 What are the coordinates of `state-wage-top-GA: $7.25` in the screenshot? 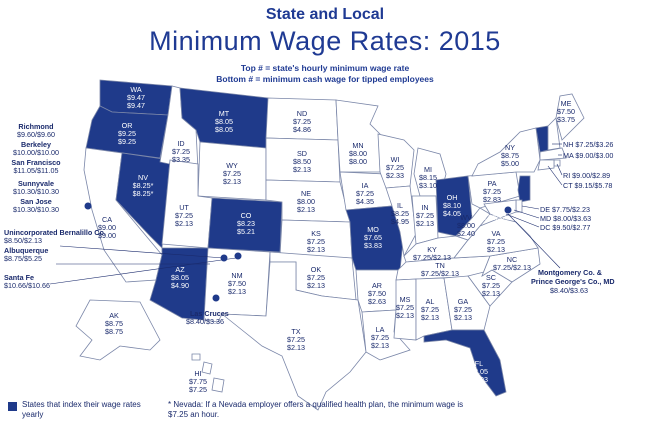 It's located at (463, 309).